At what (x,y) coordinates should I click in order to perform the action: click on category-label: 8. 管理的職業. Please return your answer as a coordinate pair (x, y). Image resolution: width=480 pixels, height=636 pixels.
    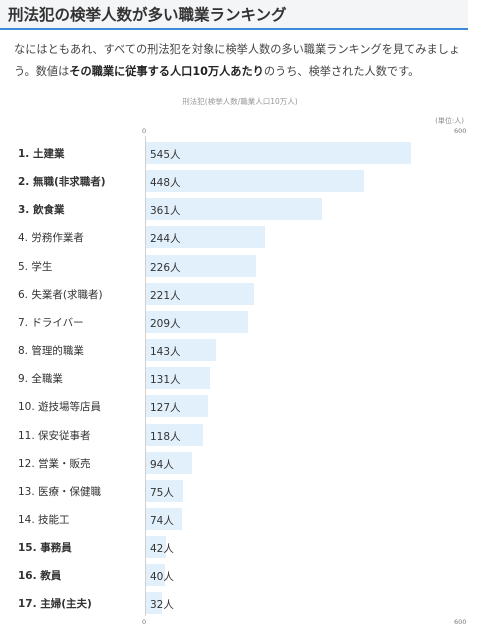
    Looking at the image, I should click on (51, 351).